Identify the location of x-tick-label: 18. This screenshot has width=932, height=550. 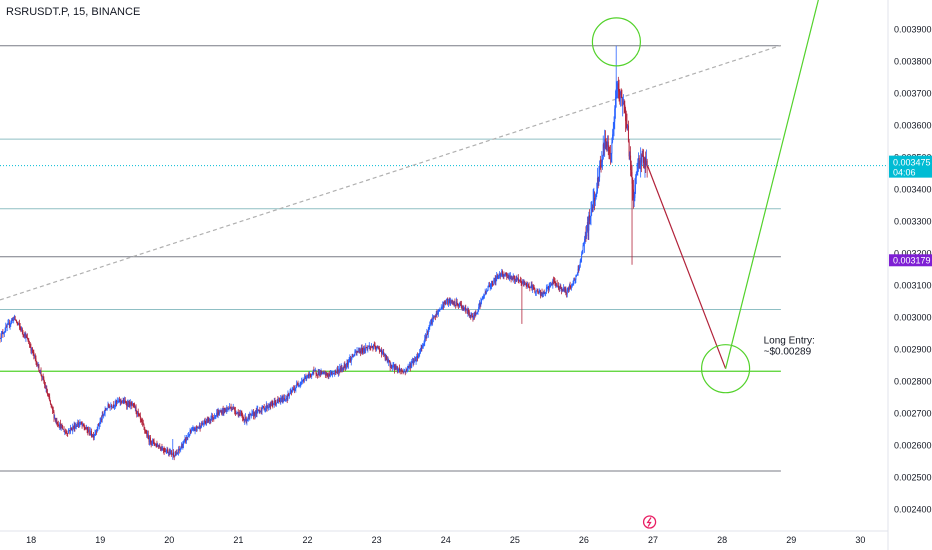
(31, 540).